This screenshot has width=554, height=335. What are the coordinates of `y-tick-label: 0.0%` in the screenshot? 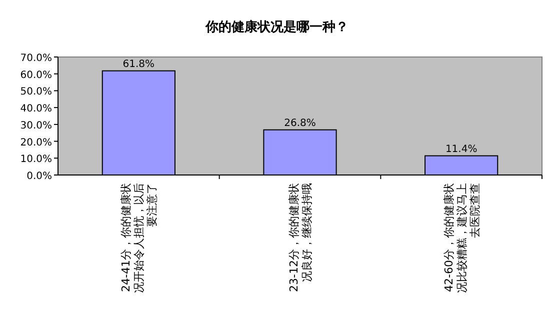 It's located at (39, 176).